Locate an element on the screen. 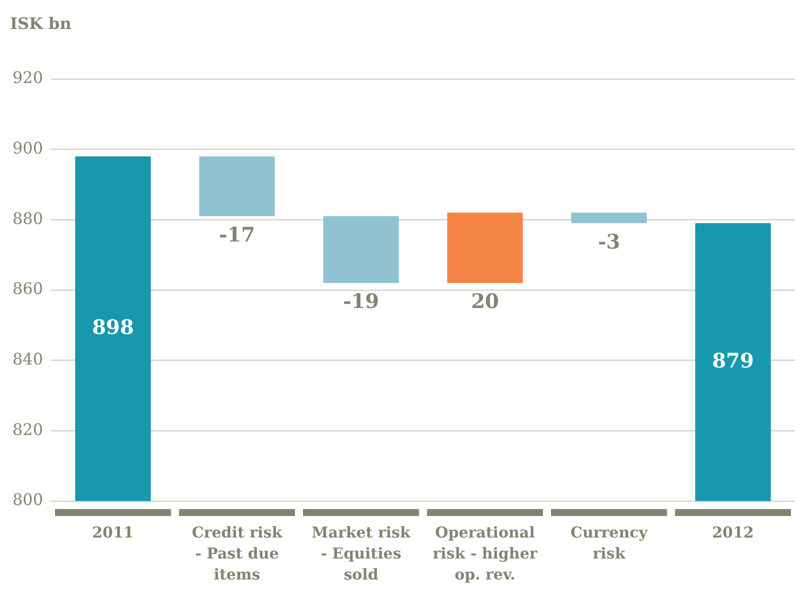 The image size is (795, 603). data-label: -17 is located at coordinates (237, 234).